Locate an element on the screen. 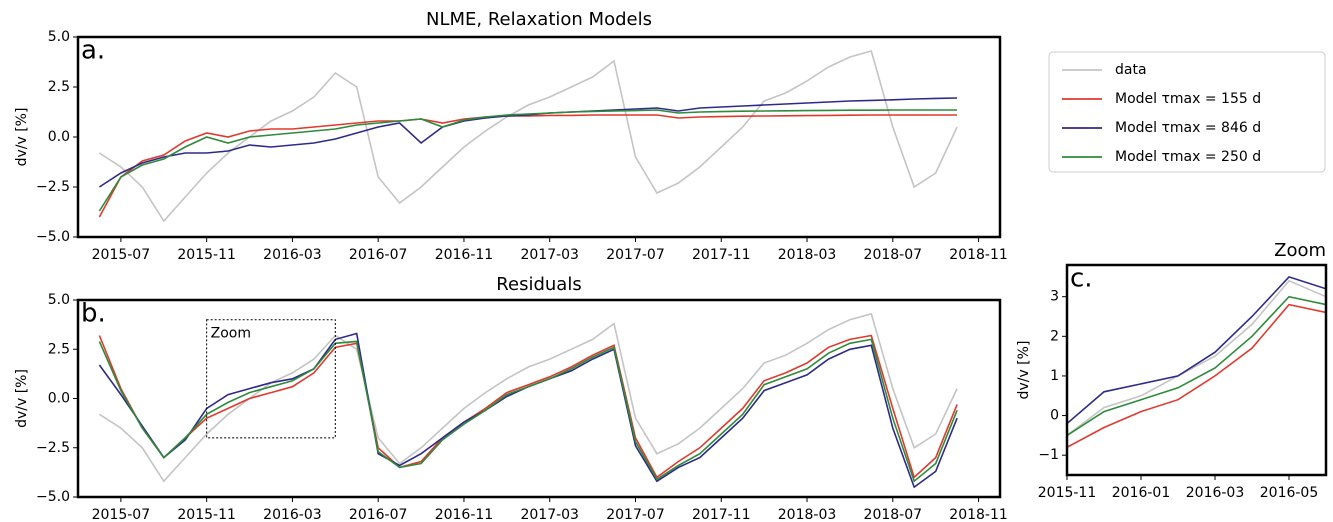 The width and height of the screenshot is (1333, 522). panel-label: c. is located at coordinates (1081, 279).